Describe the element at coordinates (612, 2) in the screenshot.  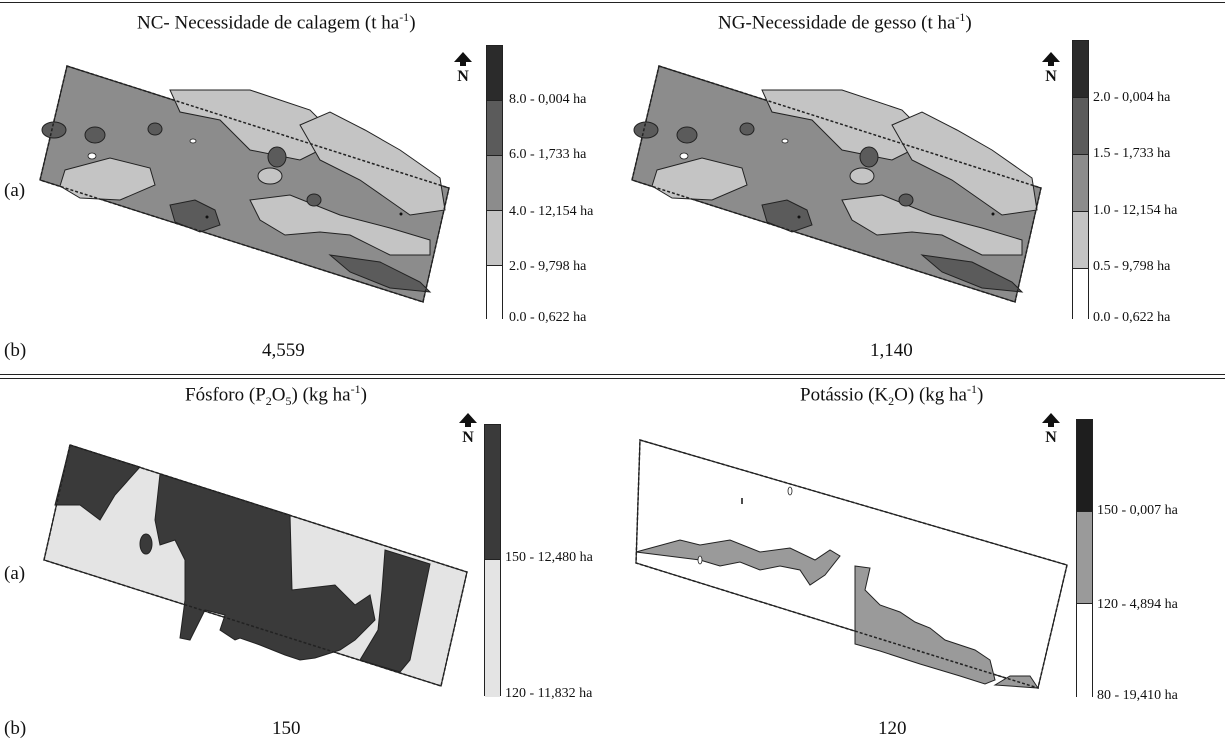
I see `top-rule` at that location.